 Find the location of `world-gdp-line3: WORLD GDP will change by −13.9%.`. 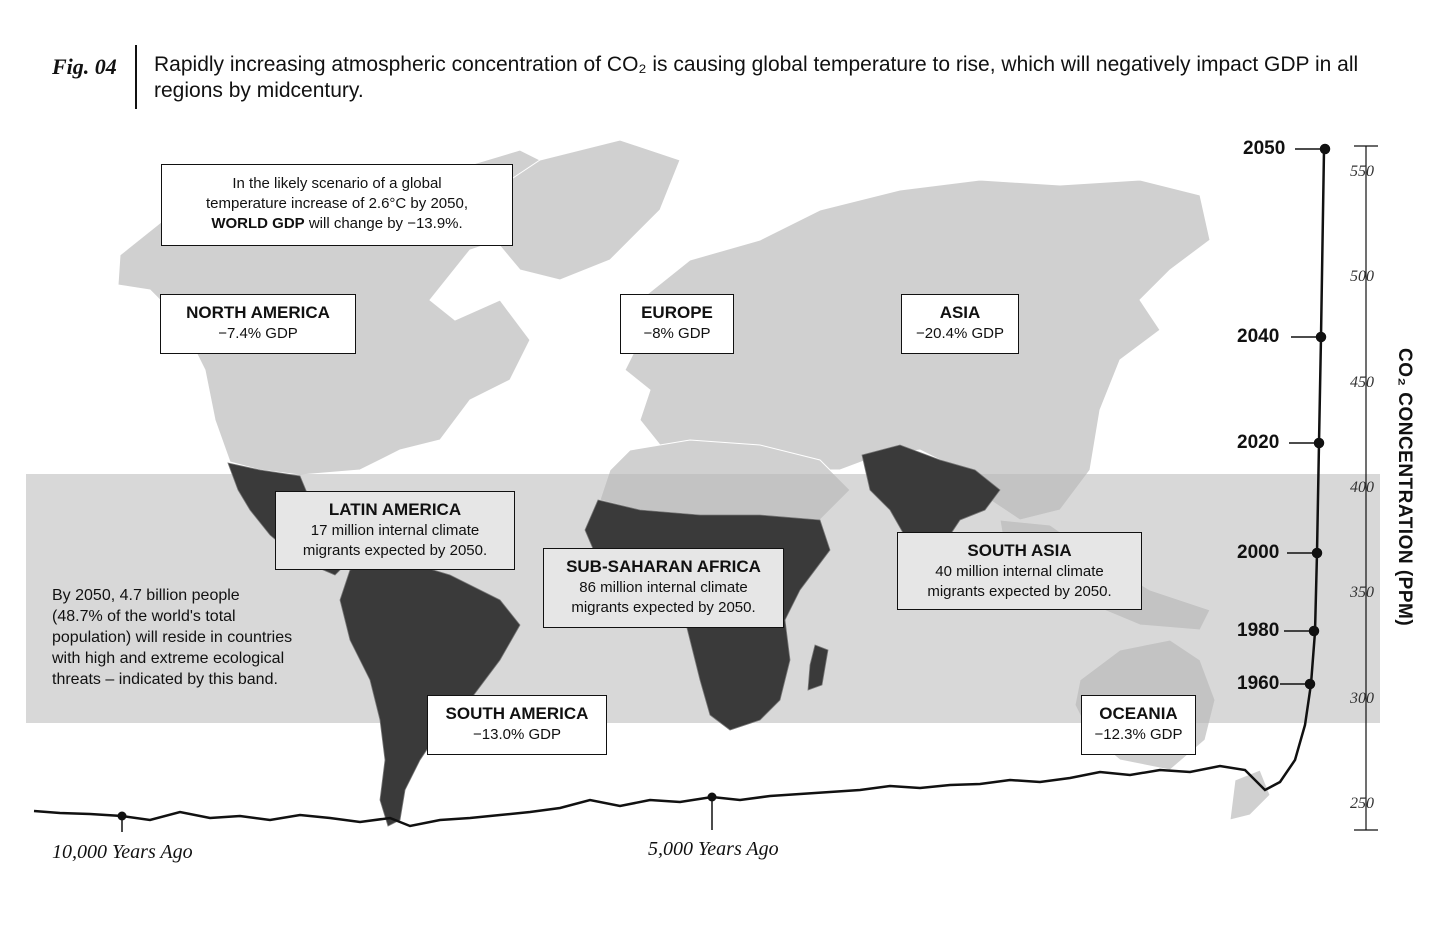

world-gdp-line3: WORLD GDP will change by −13.9%. is located at coordinates (337, 224).